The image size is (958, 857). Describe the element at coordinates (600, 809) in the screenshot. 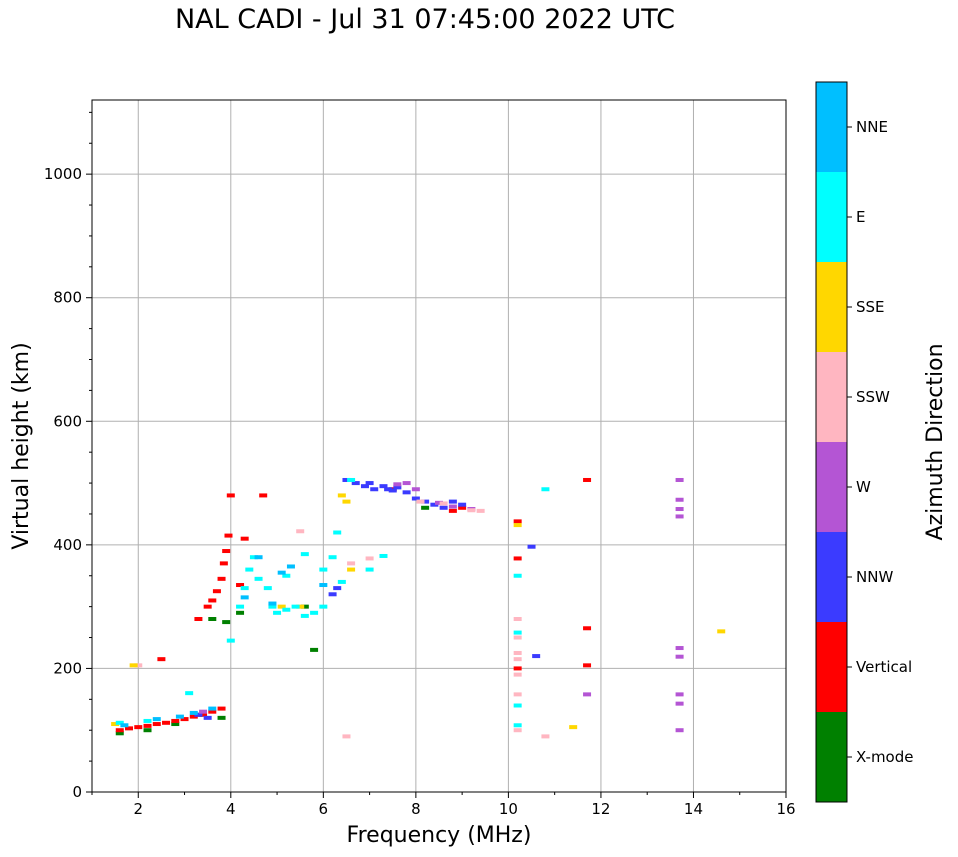

I see `x-tick-label: 12` at that location.